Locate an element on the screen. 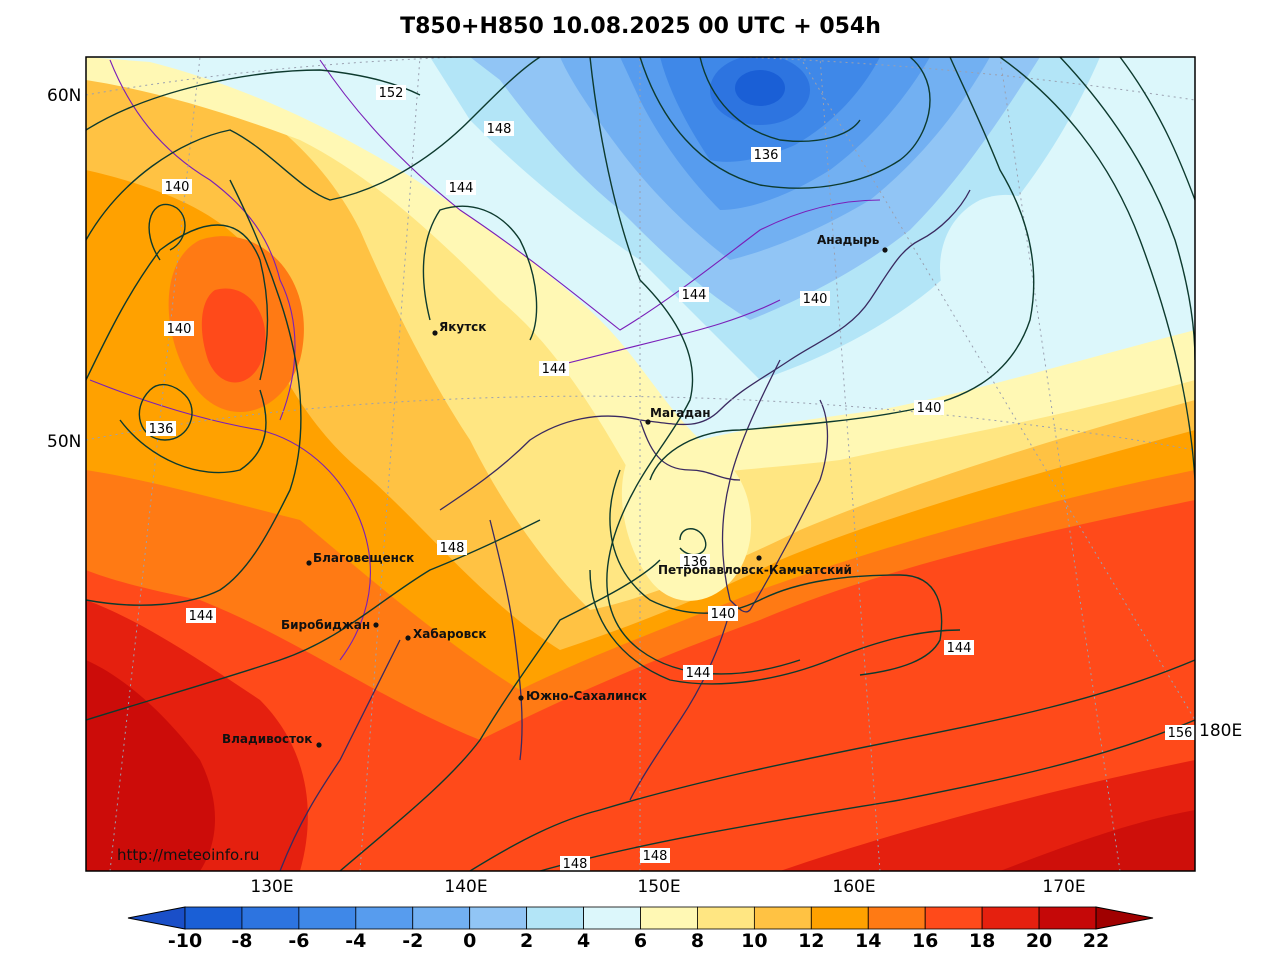 This screenshot has width=1281, height=963. colorbar-tick-label: 12 is located at coordinates (811, 941).